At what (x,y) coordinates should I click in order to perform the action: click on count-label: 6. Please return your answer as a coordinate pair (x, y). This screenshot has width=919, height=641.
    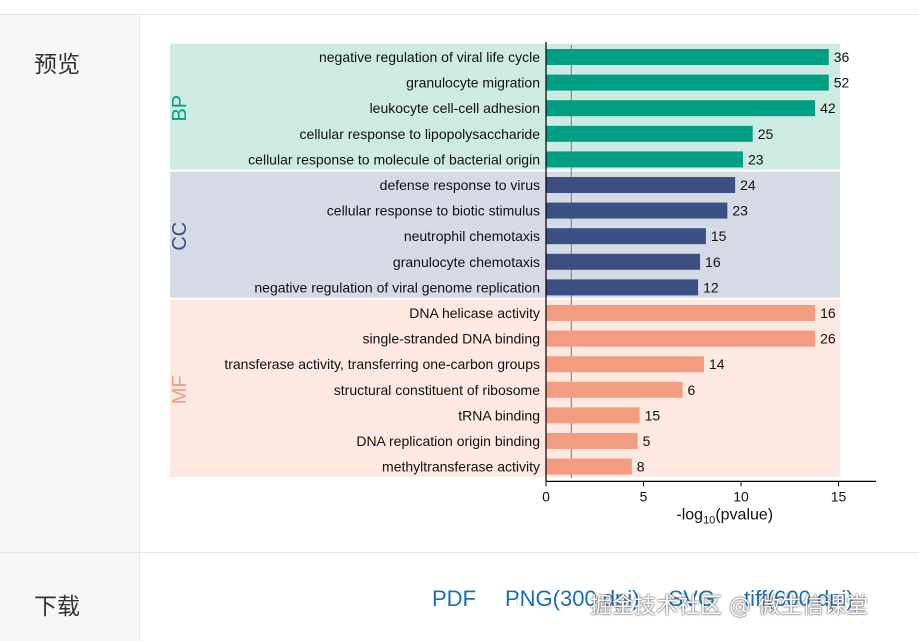
    Looking at the image, I should click on (692, 390).